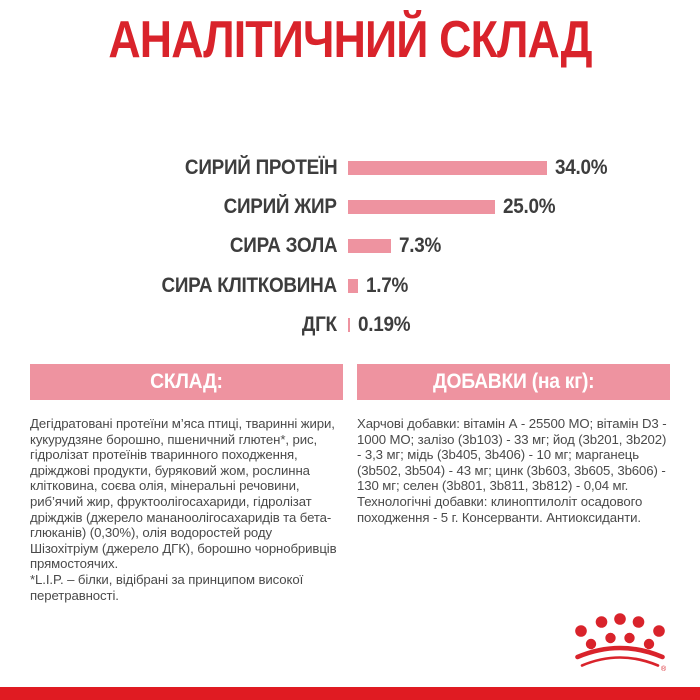 Image resolution: width=700 pixels, height=700 pixels. What do you see at coordinates (350, 693) in the screenshot?
I see `bottom-red-bar` at bounding box center [350, 693].